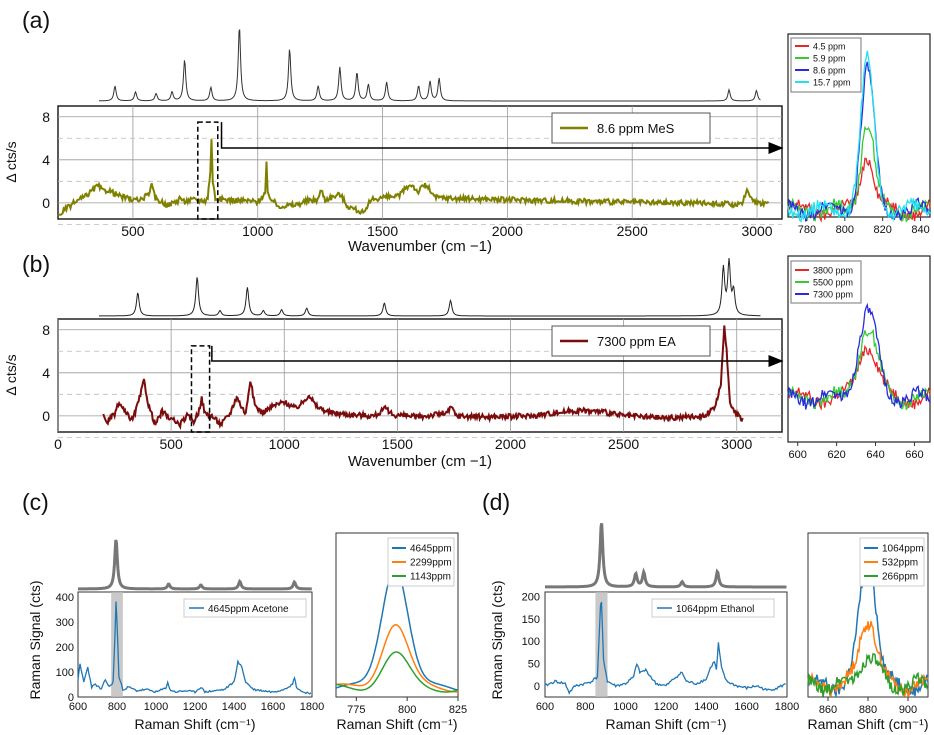  I want to click on panel-b-inset-series, so click(859, 356).